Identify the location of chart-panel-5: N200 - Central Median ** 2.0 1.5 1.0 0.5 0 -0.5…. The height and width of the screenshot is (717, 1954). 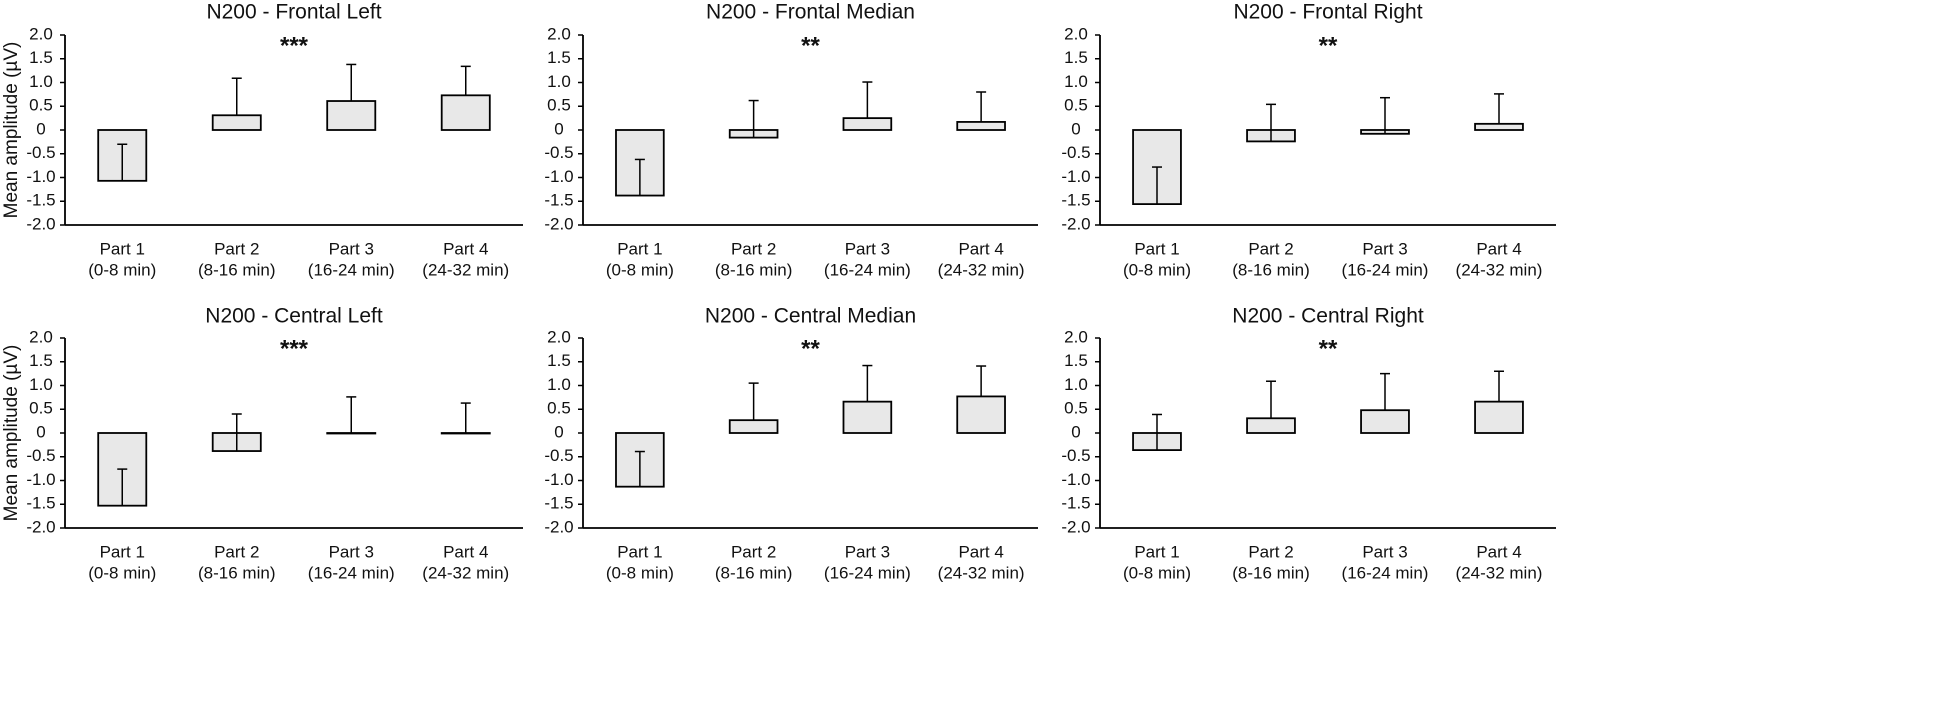
(791, 443).